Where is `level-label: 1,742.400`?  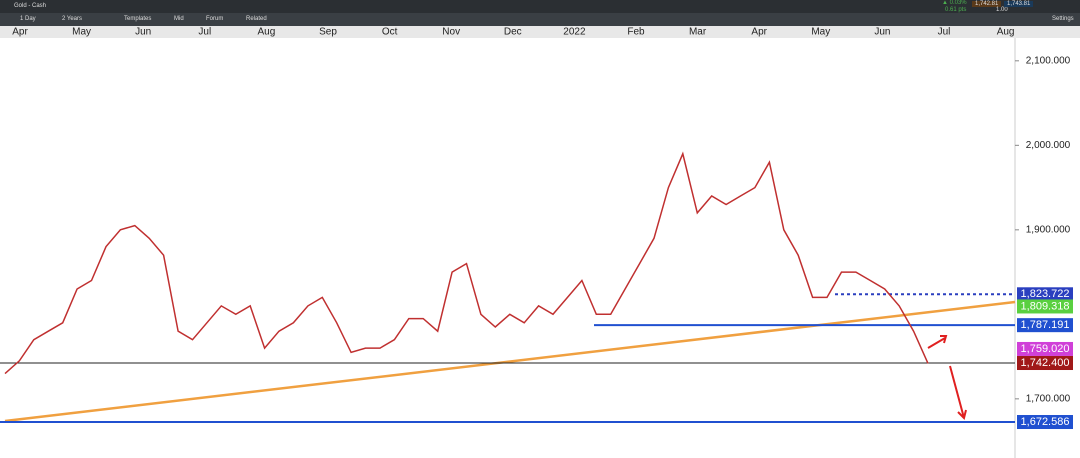
level-label: 1,742.400 is located at coordinates (1045, 363).